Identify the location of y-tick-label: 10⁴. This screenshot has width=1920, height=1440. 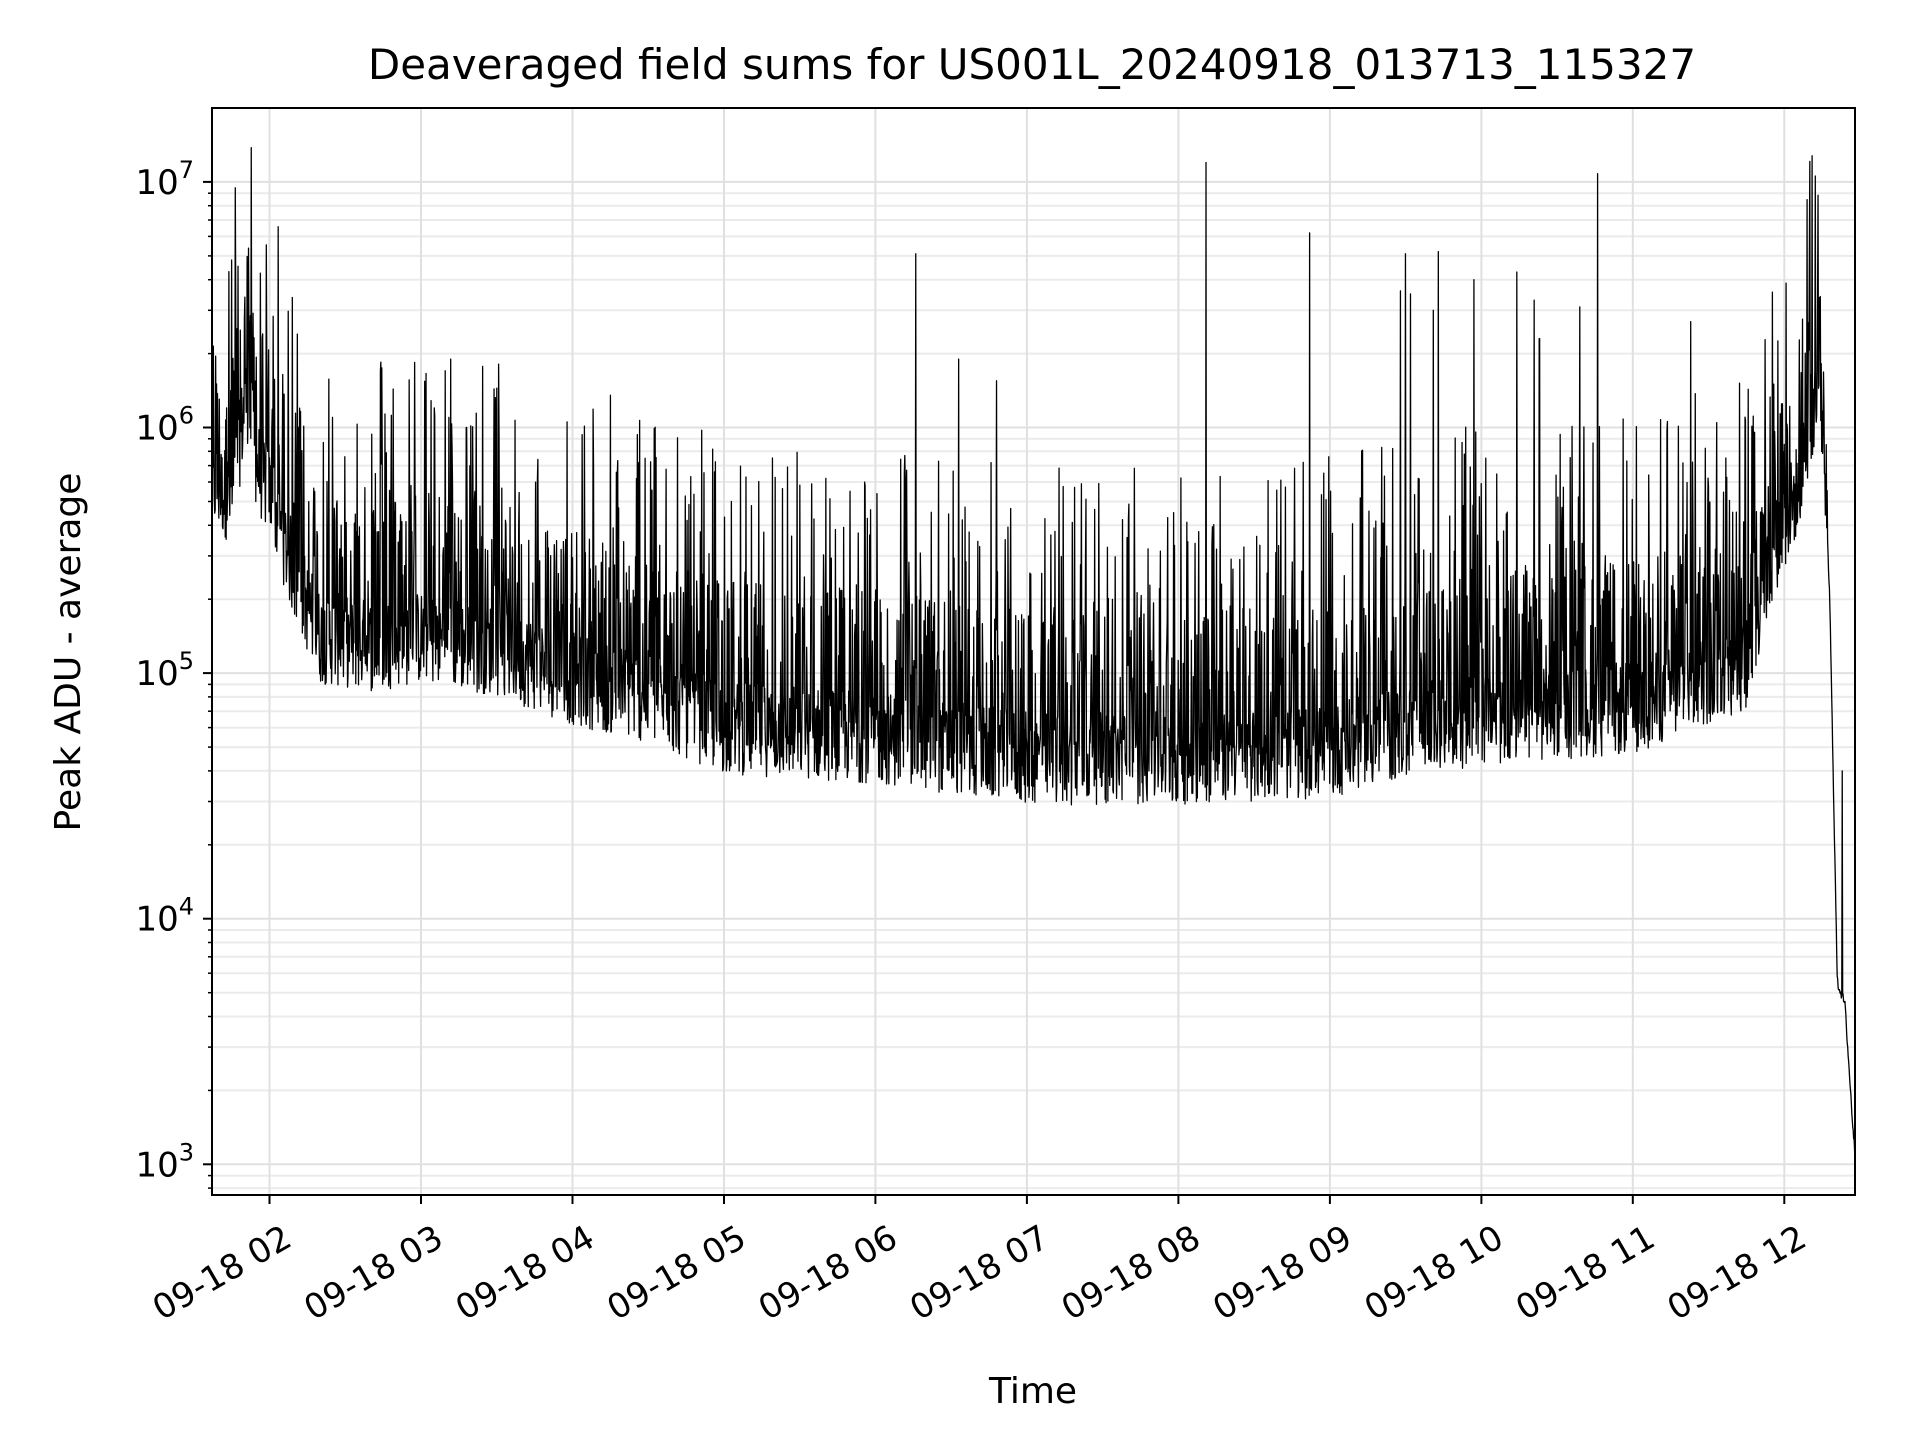
(164, 916).